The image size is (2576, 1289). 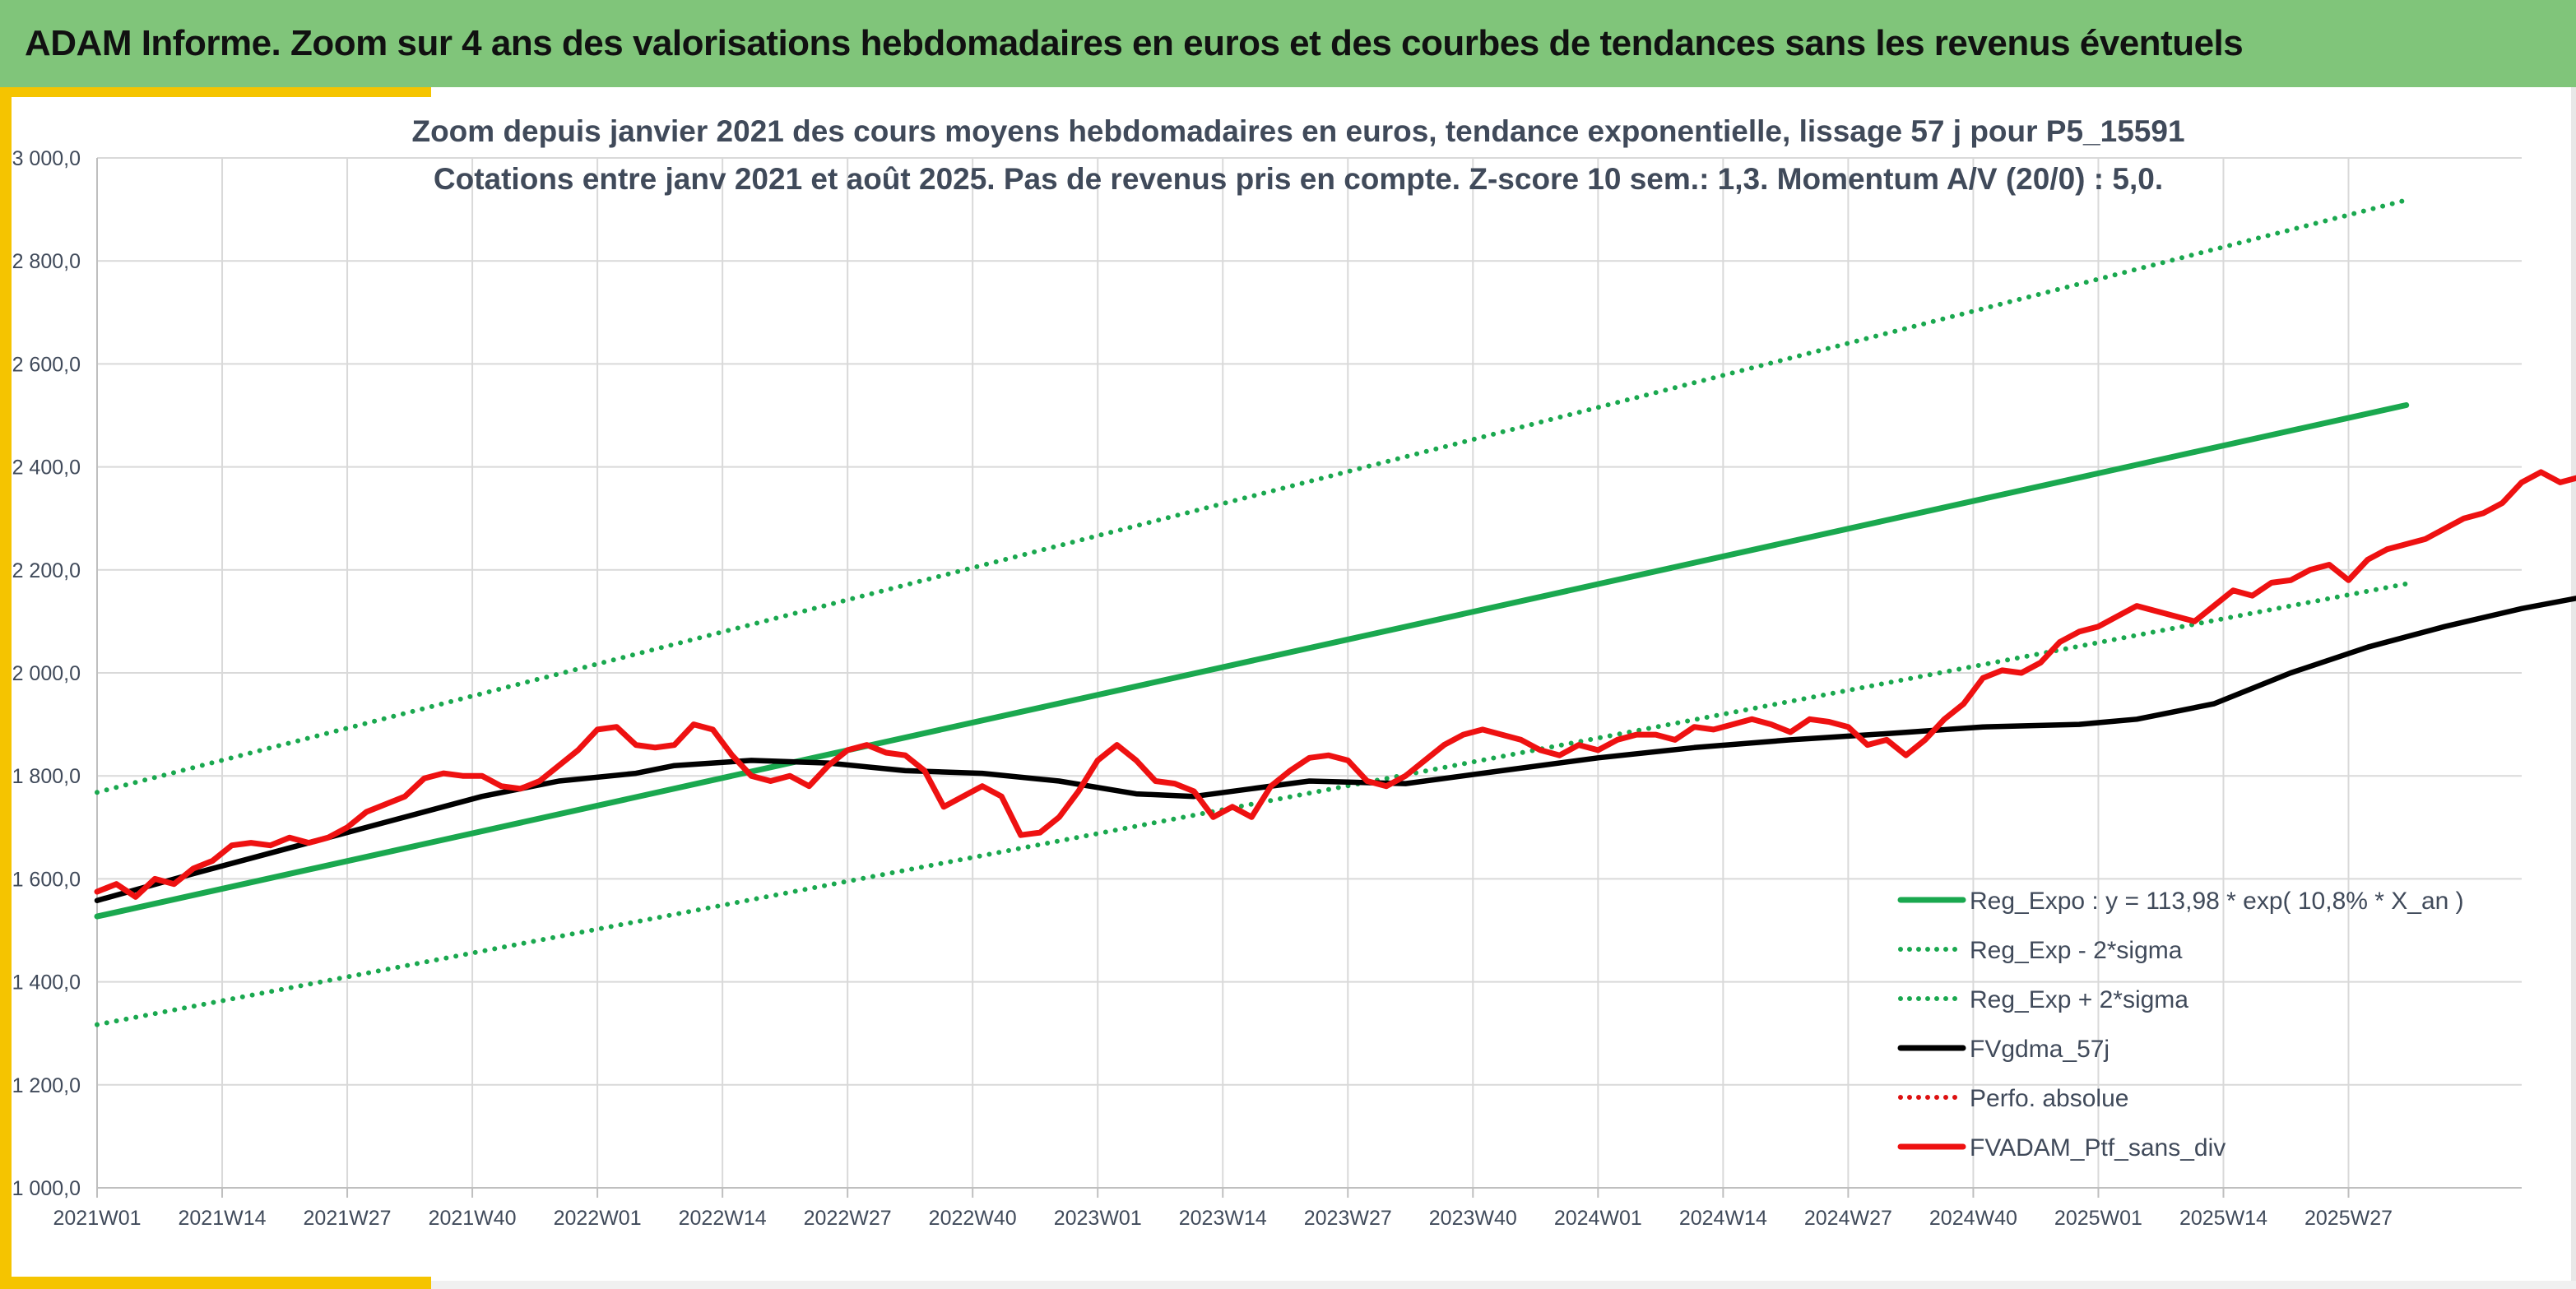 I want to click on x-tick-label: 2023W14, so click(x=1223, y=1218).